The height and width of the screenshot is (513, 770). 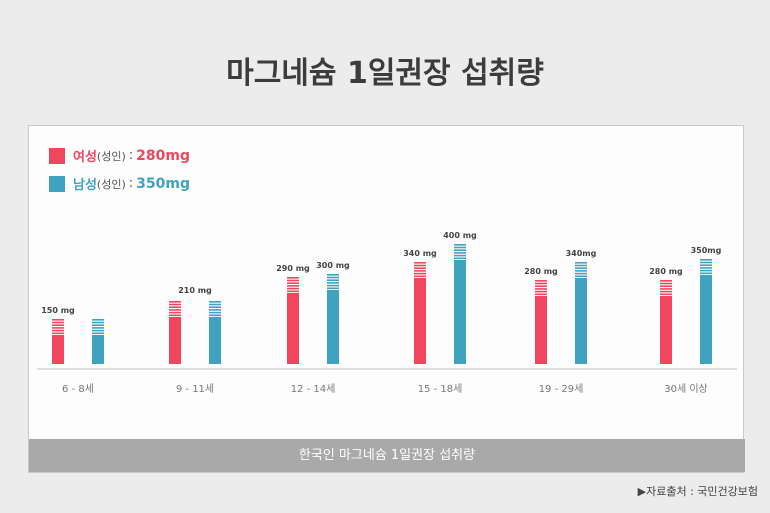 I want to click on category-label-2: 12 - 14세, so click(x=313, y=389).